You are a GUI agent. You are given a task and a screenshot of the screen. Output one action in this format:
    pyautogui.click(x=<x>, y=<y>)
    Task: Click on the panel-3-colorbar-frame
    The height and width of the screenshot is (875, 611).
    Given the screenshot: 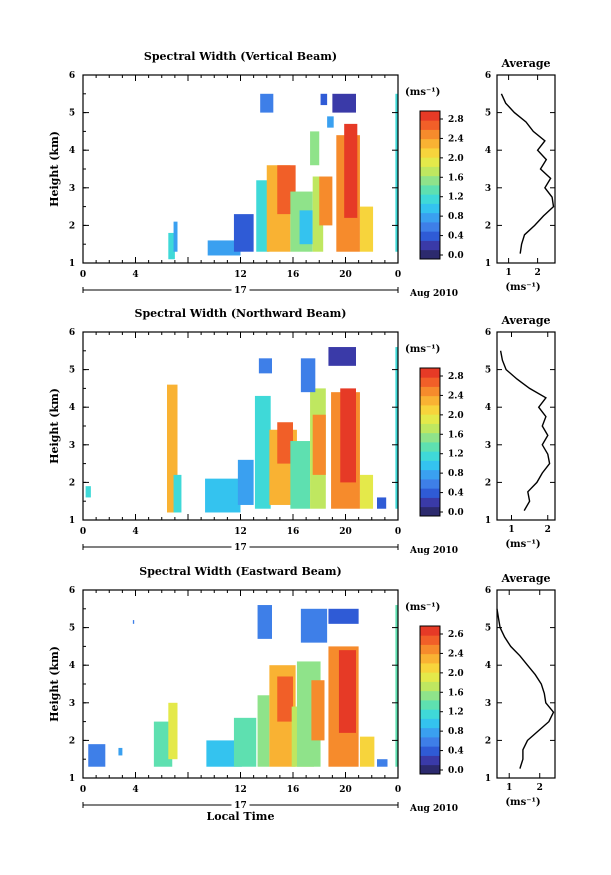 What is the action you would take?
    pyautogui.click(x=430, y=700)
    